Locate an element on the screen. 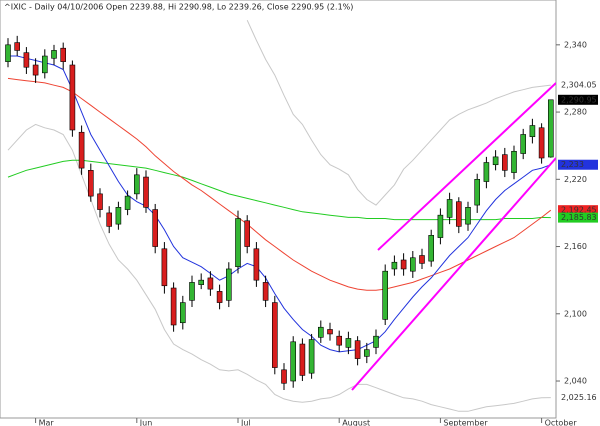 This screenshot has width=600, height=426. y-tick-label: 2,040 is located at coordinates (575, 381).